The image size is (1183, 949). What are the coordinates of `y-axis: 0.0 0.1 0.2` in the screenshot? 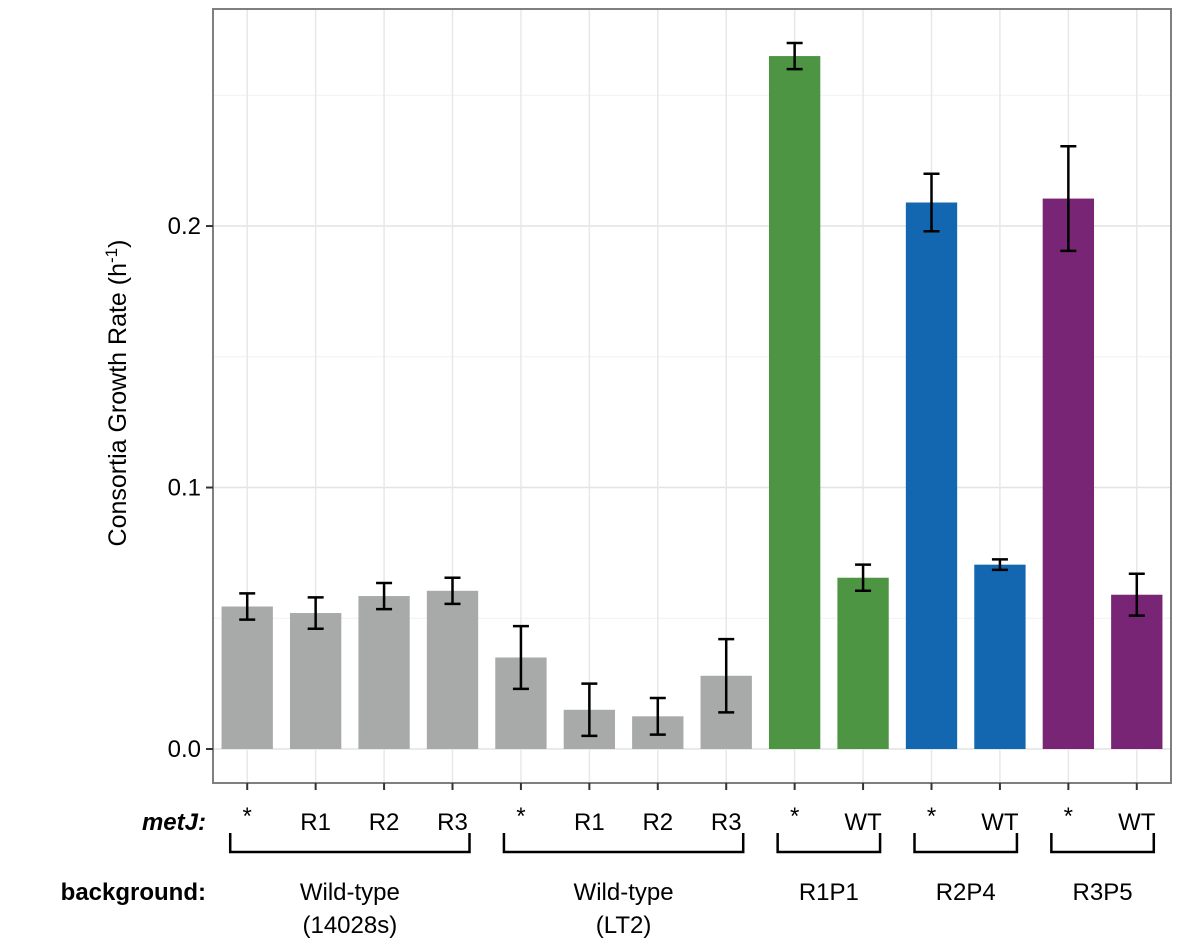 It's located at (190, 488).